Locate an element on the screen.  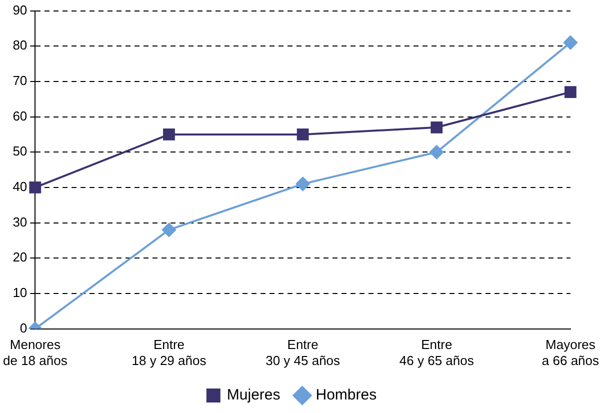
y-tick-label: 90 is located at coordinates (20, 10).